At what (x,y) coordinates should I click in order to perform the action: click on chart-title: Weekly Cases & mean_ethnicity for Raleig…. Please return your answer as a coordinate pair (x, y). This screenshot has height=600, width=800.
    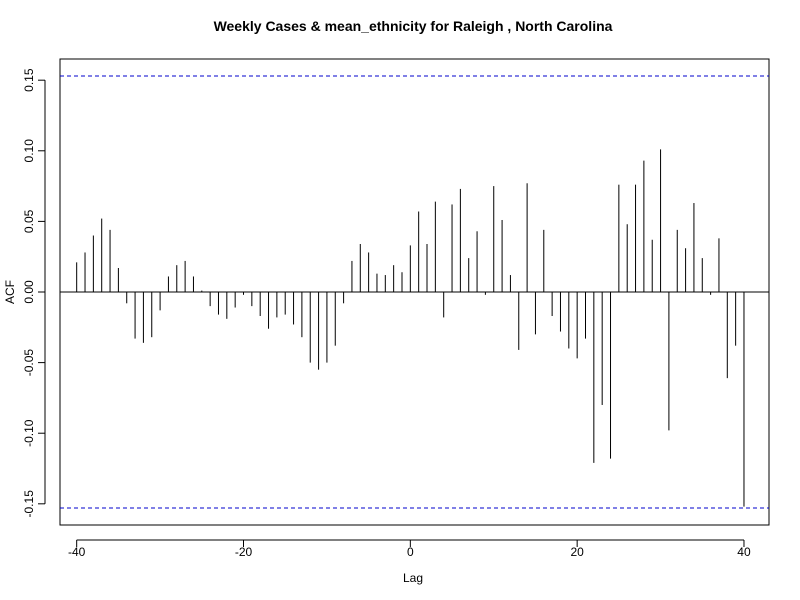
    Looking at the image, I should click on (413, 26).